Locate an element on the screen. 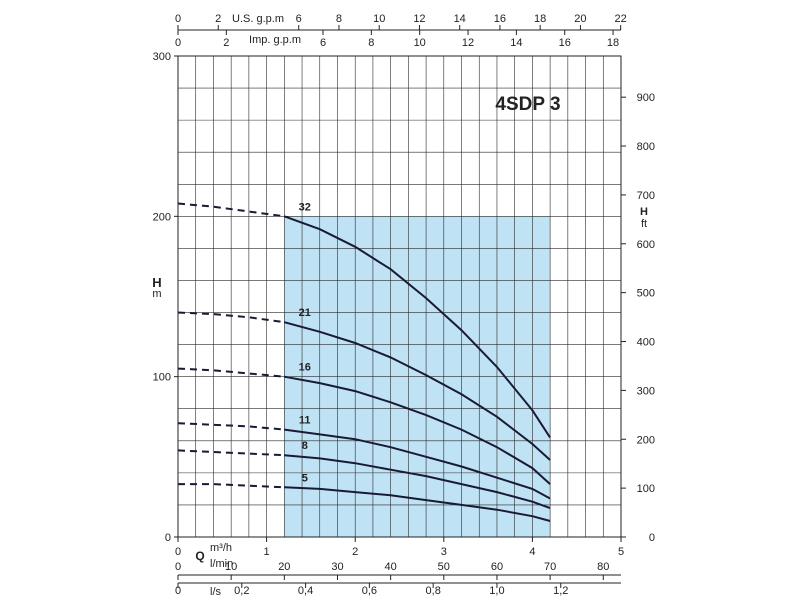 The height and width of the screenshot is (600, 800). y-right-axis-unit: ft is located at coordinates (644, 224).